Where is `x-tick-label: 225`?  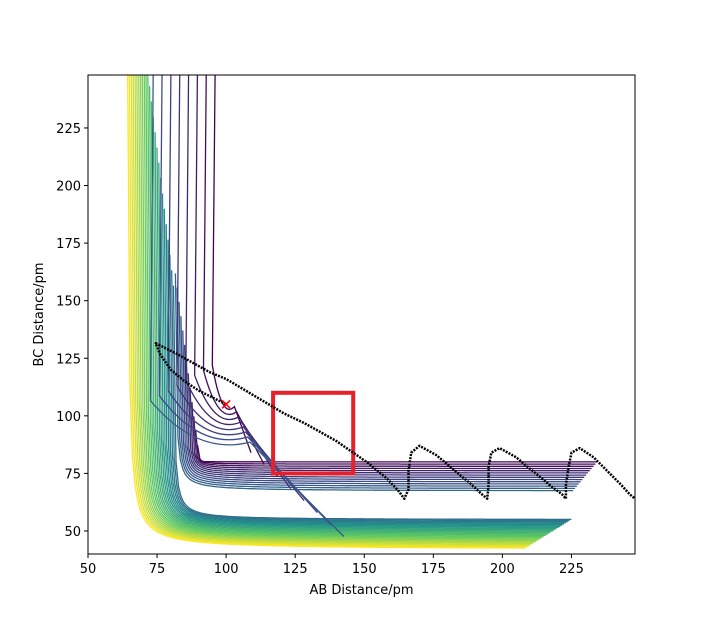 x-tick-label: 225 is located at coordinates (571, 569).